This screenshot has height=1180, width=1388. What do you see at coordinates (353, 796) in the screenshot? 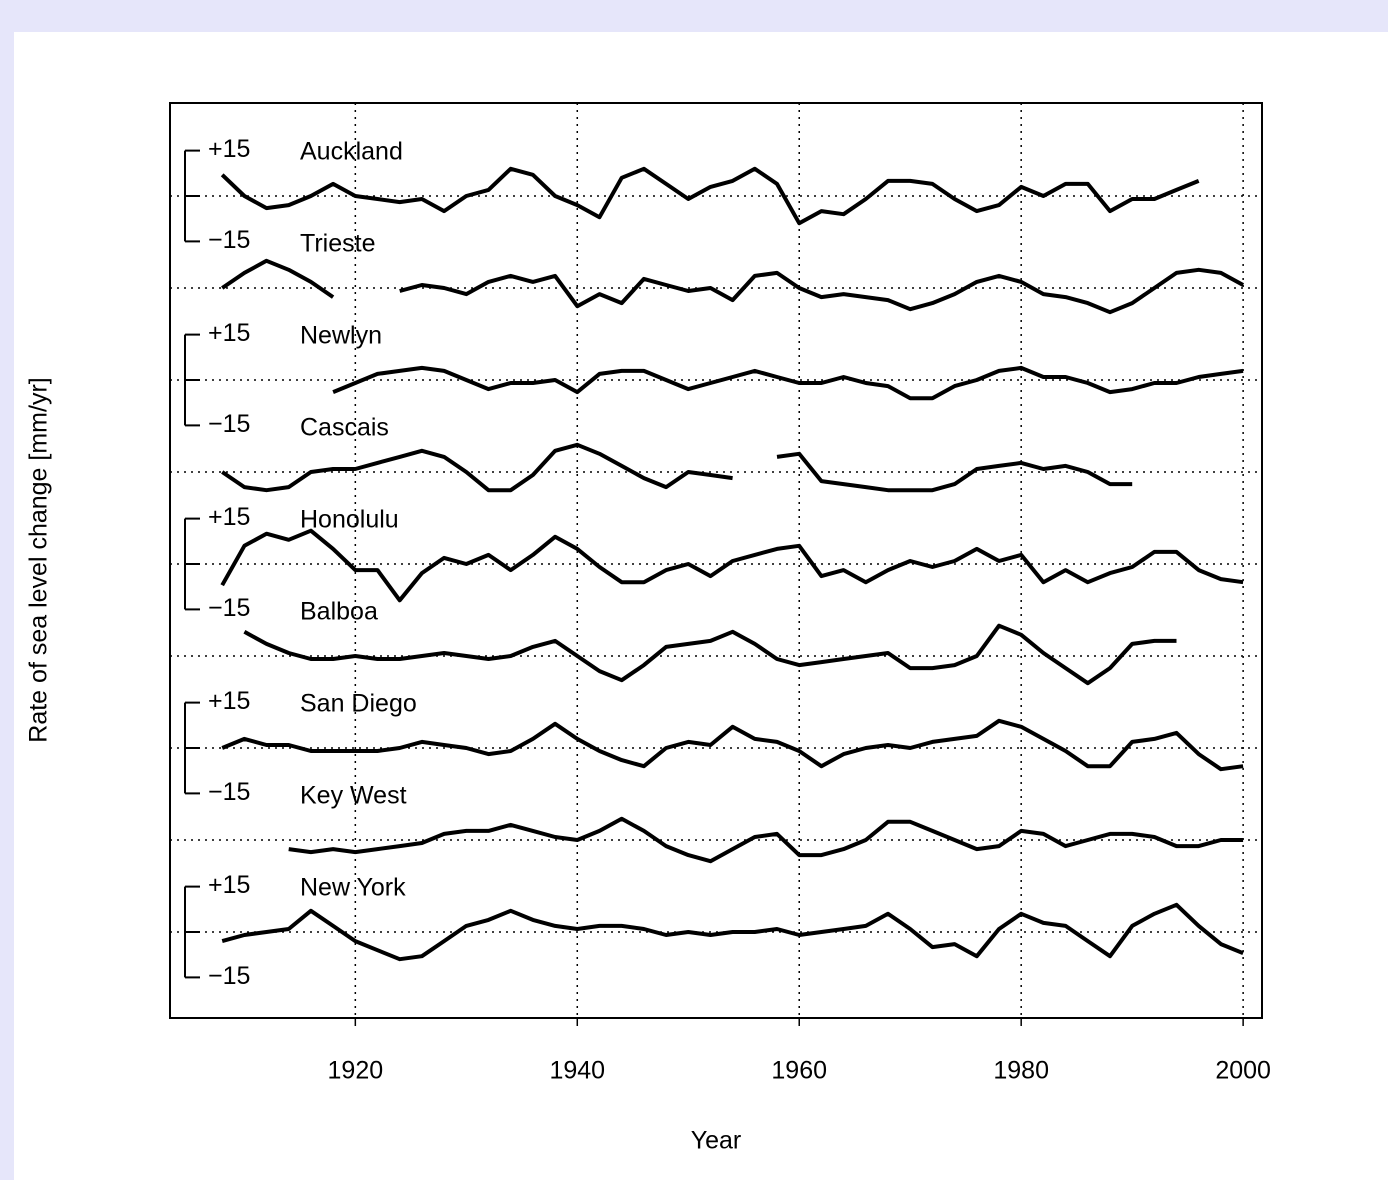
I see `series-label: Key West` at bounding box center [353, 796].